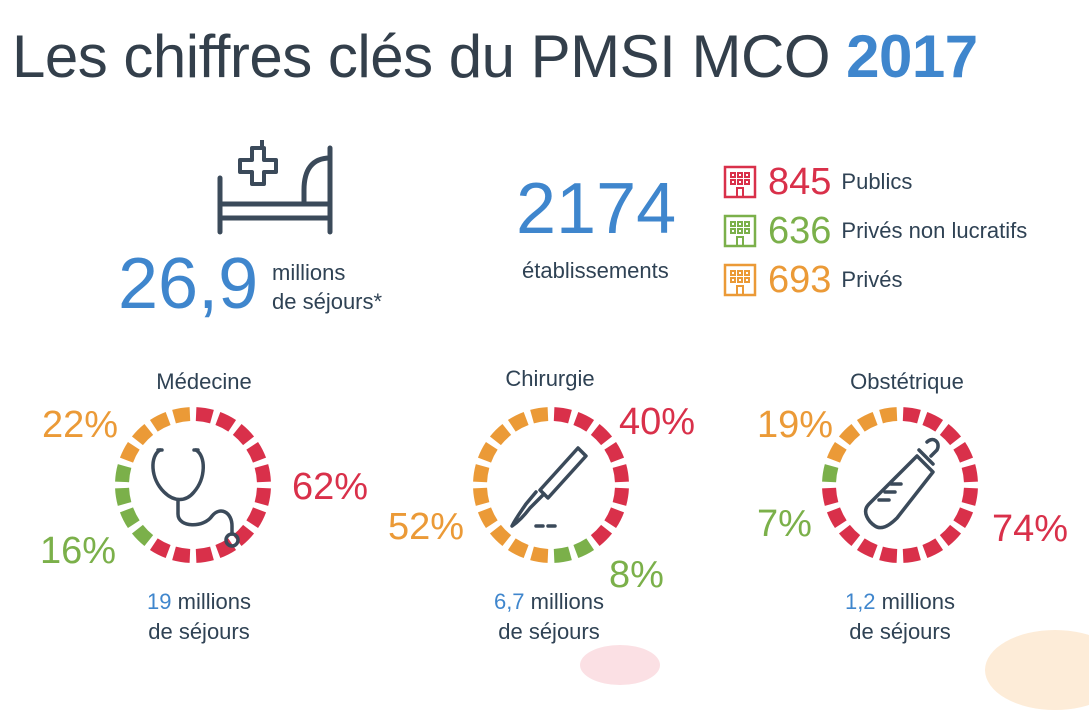  Describe the element at coordinates (195, 498) in the screenshot. I see `stethoscope-icon` at that location.